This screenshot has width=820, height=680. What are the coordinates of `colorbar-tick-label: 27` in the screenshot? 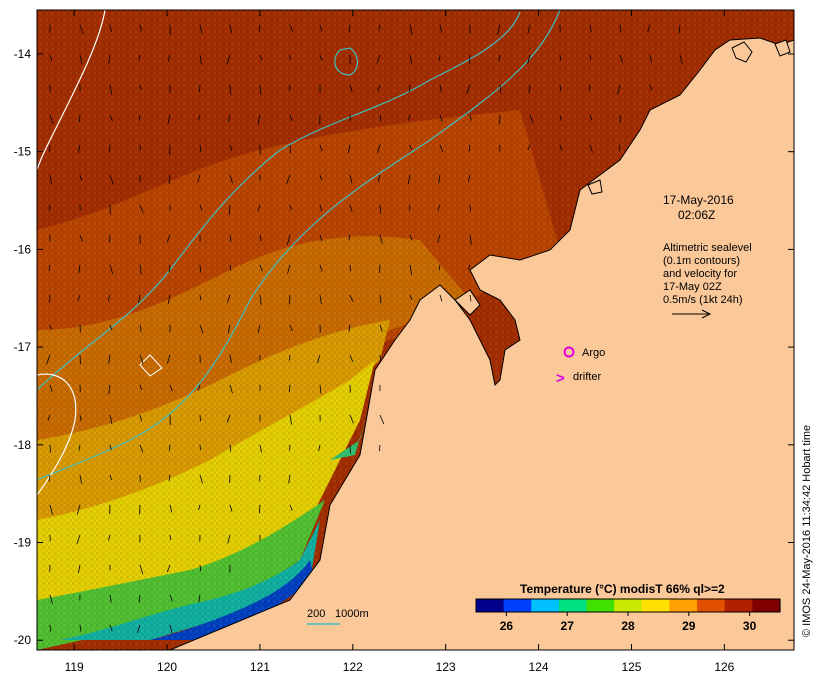 It's located at (568, 626).